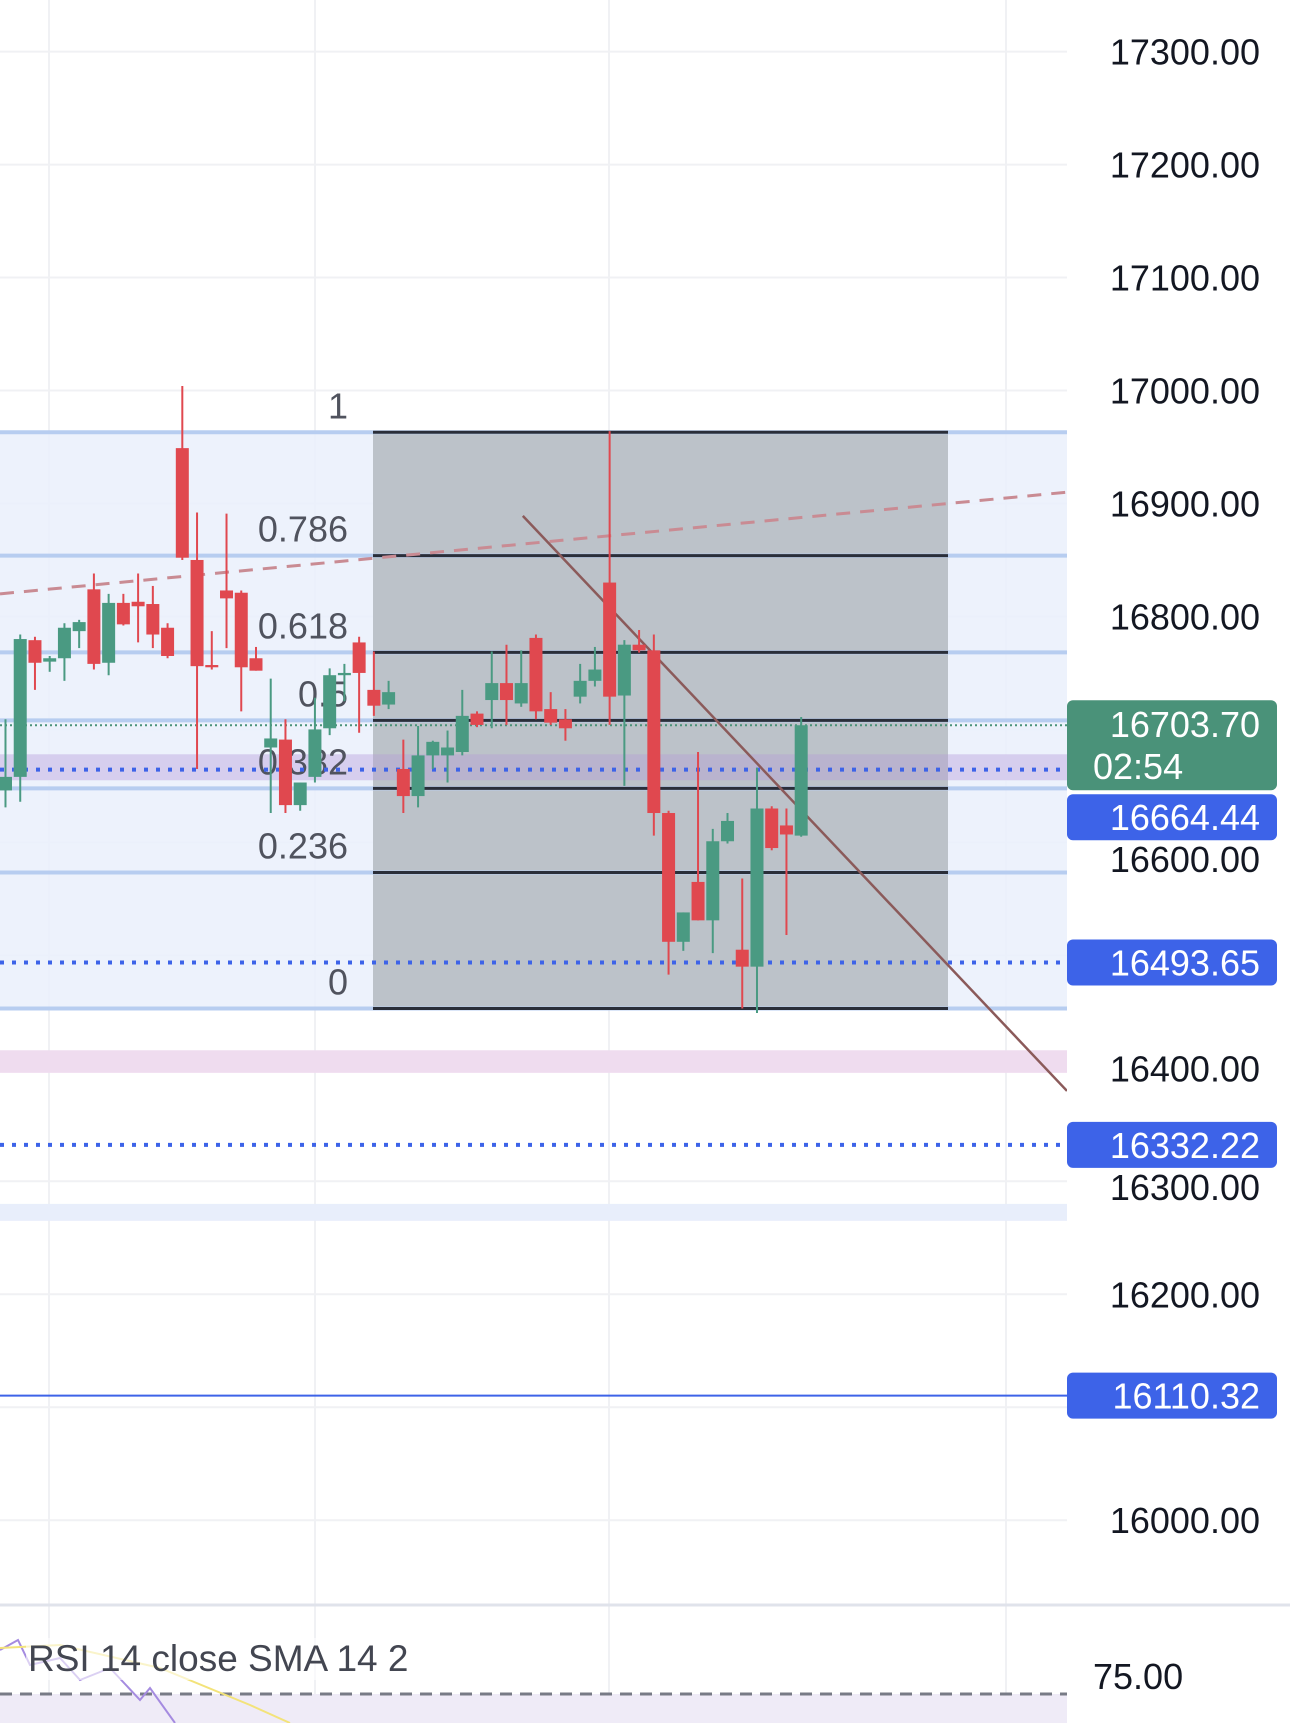 The width and height of the screenshot is (1290, 1723). Describe the element at coordinates (533, 1708) in the screenshot. I see `rsi-band` at that location.